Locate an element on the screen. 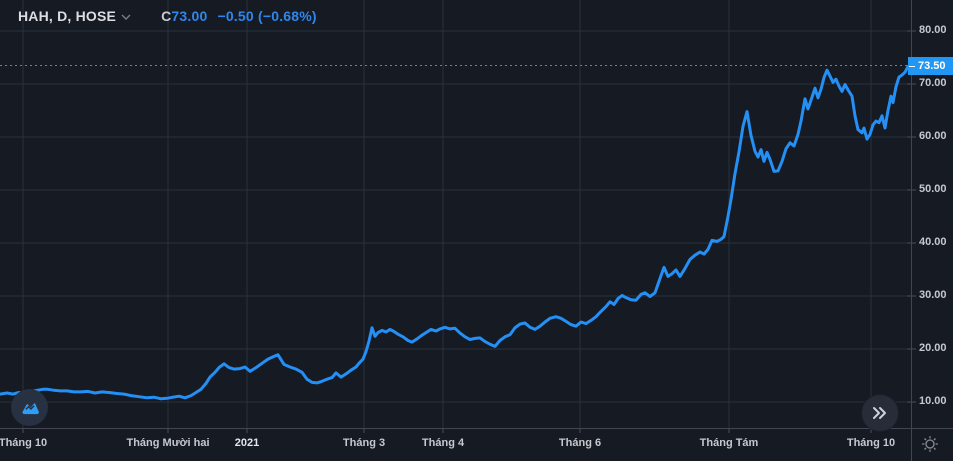 The width and height of the screenshot is (953, 461). area-chart-logo-icon is located at coordinates (30, 408).